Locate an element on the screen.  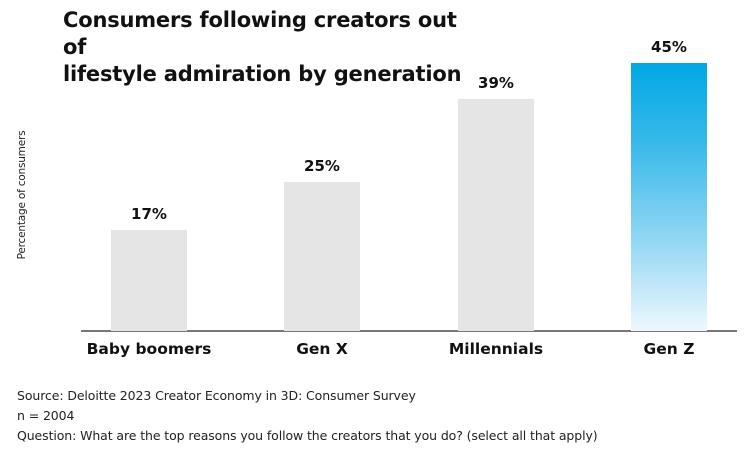
x-axis-baseline is located at coordinates (409, 331).